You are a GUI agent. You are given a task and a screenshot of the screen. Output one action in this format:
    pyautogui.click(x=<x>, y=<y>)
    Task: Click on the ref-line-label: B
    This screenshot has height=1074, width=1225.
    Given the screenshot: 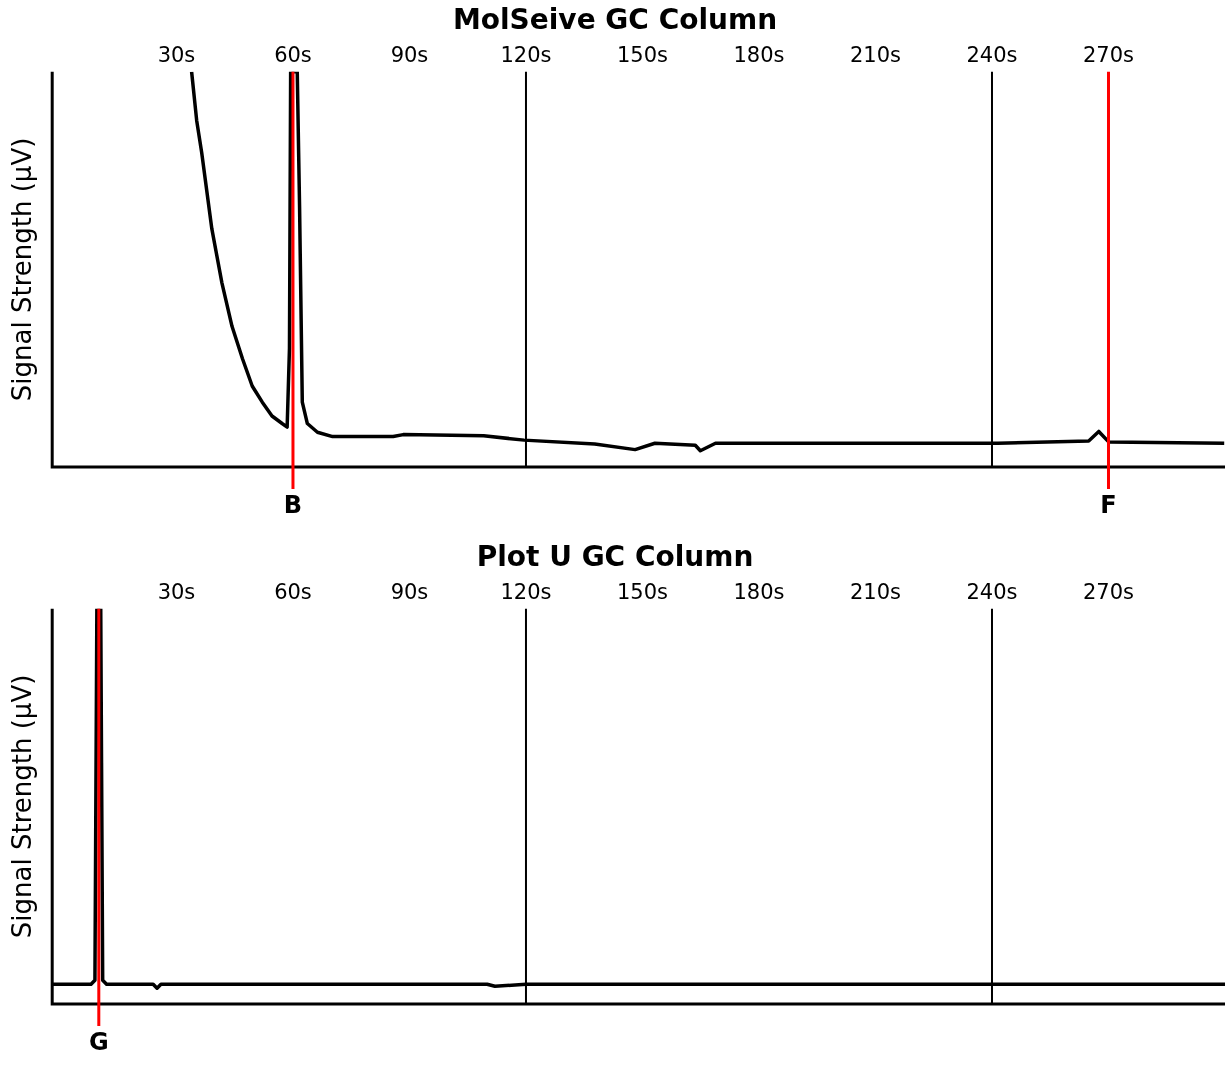 What is the action you would take?
    pyautogui.click(x=293, y=505)
    